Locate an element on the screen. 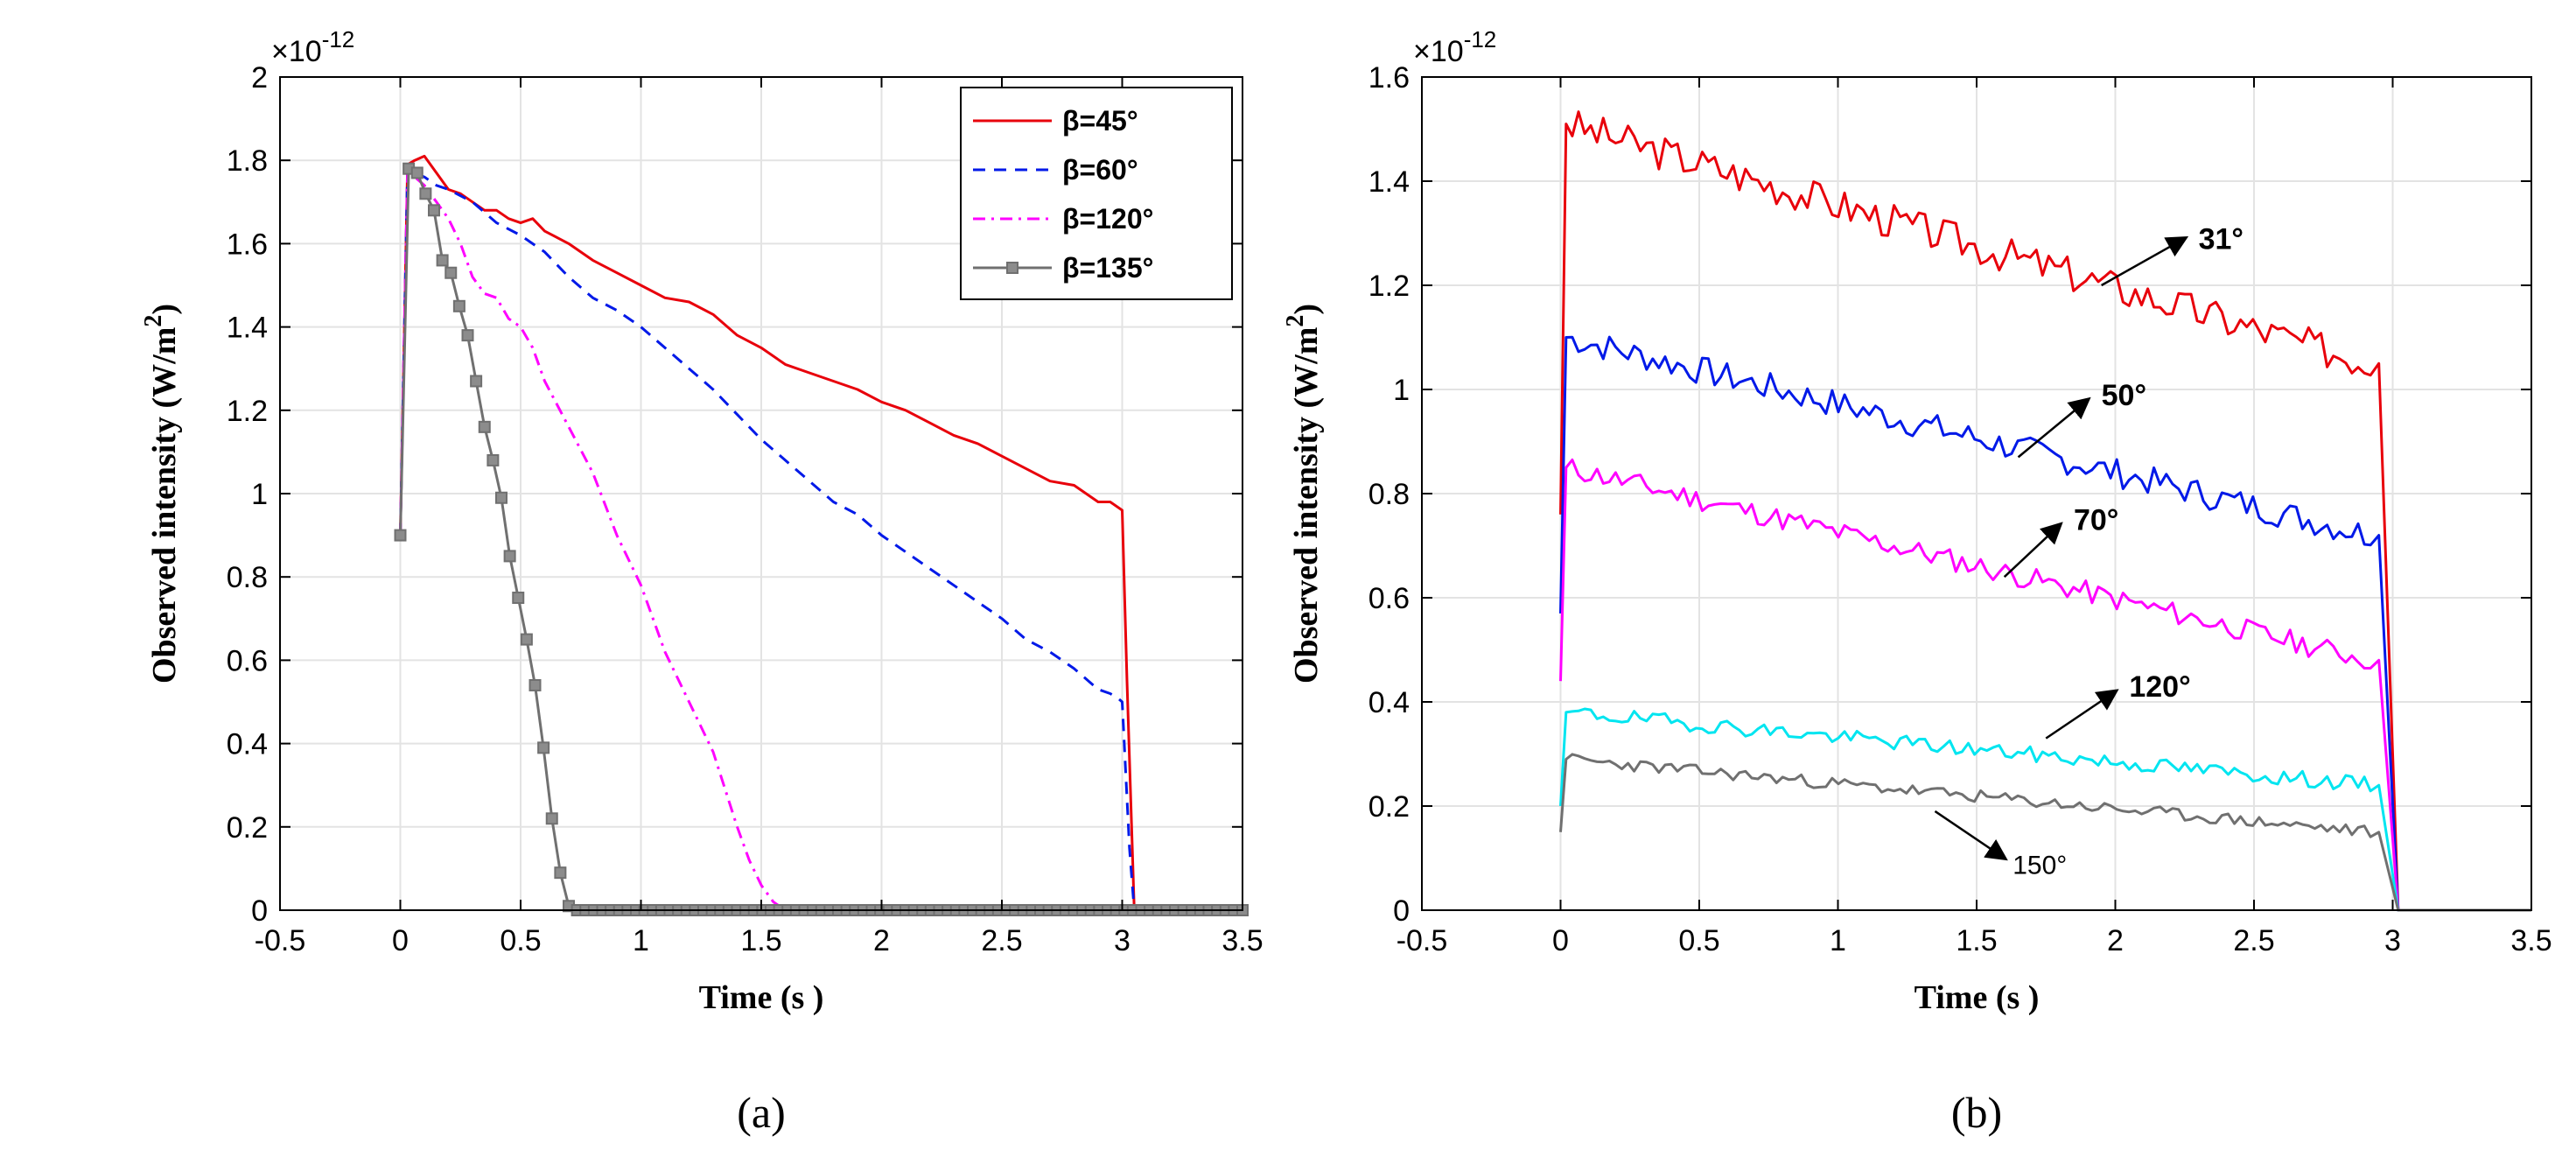  a-y-tick-label: 0.2 is located at coordinates (247, 828).